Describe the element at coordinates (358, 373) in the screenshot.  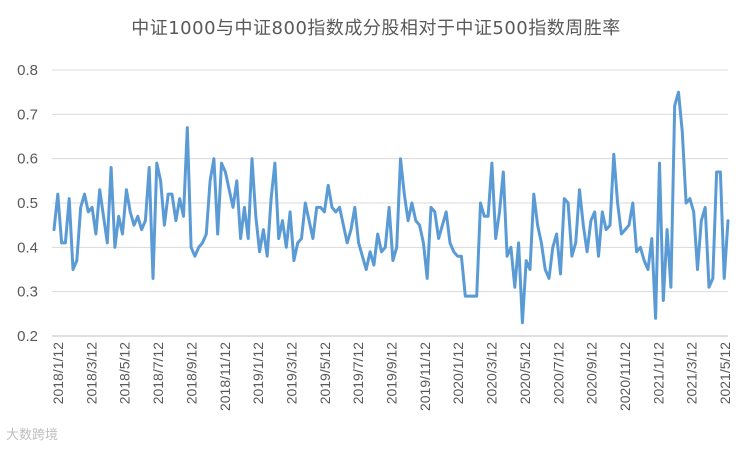
I see `x-tick-label: 2019/7/12` at that location.